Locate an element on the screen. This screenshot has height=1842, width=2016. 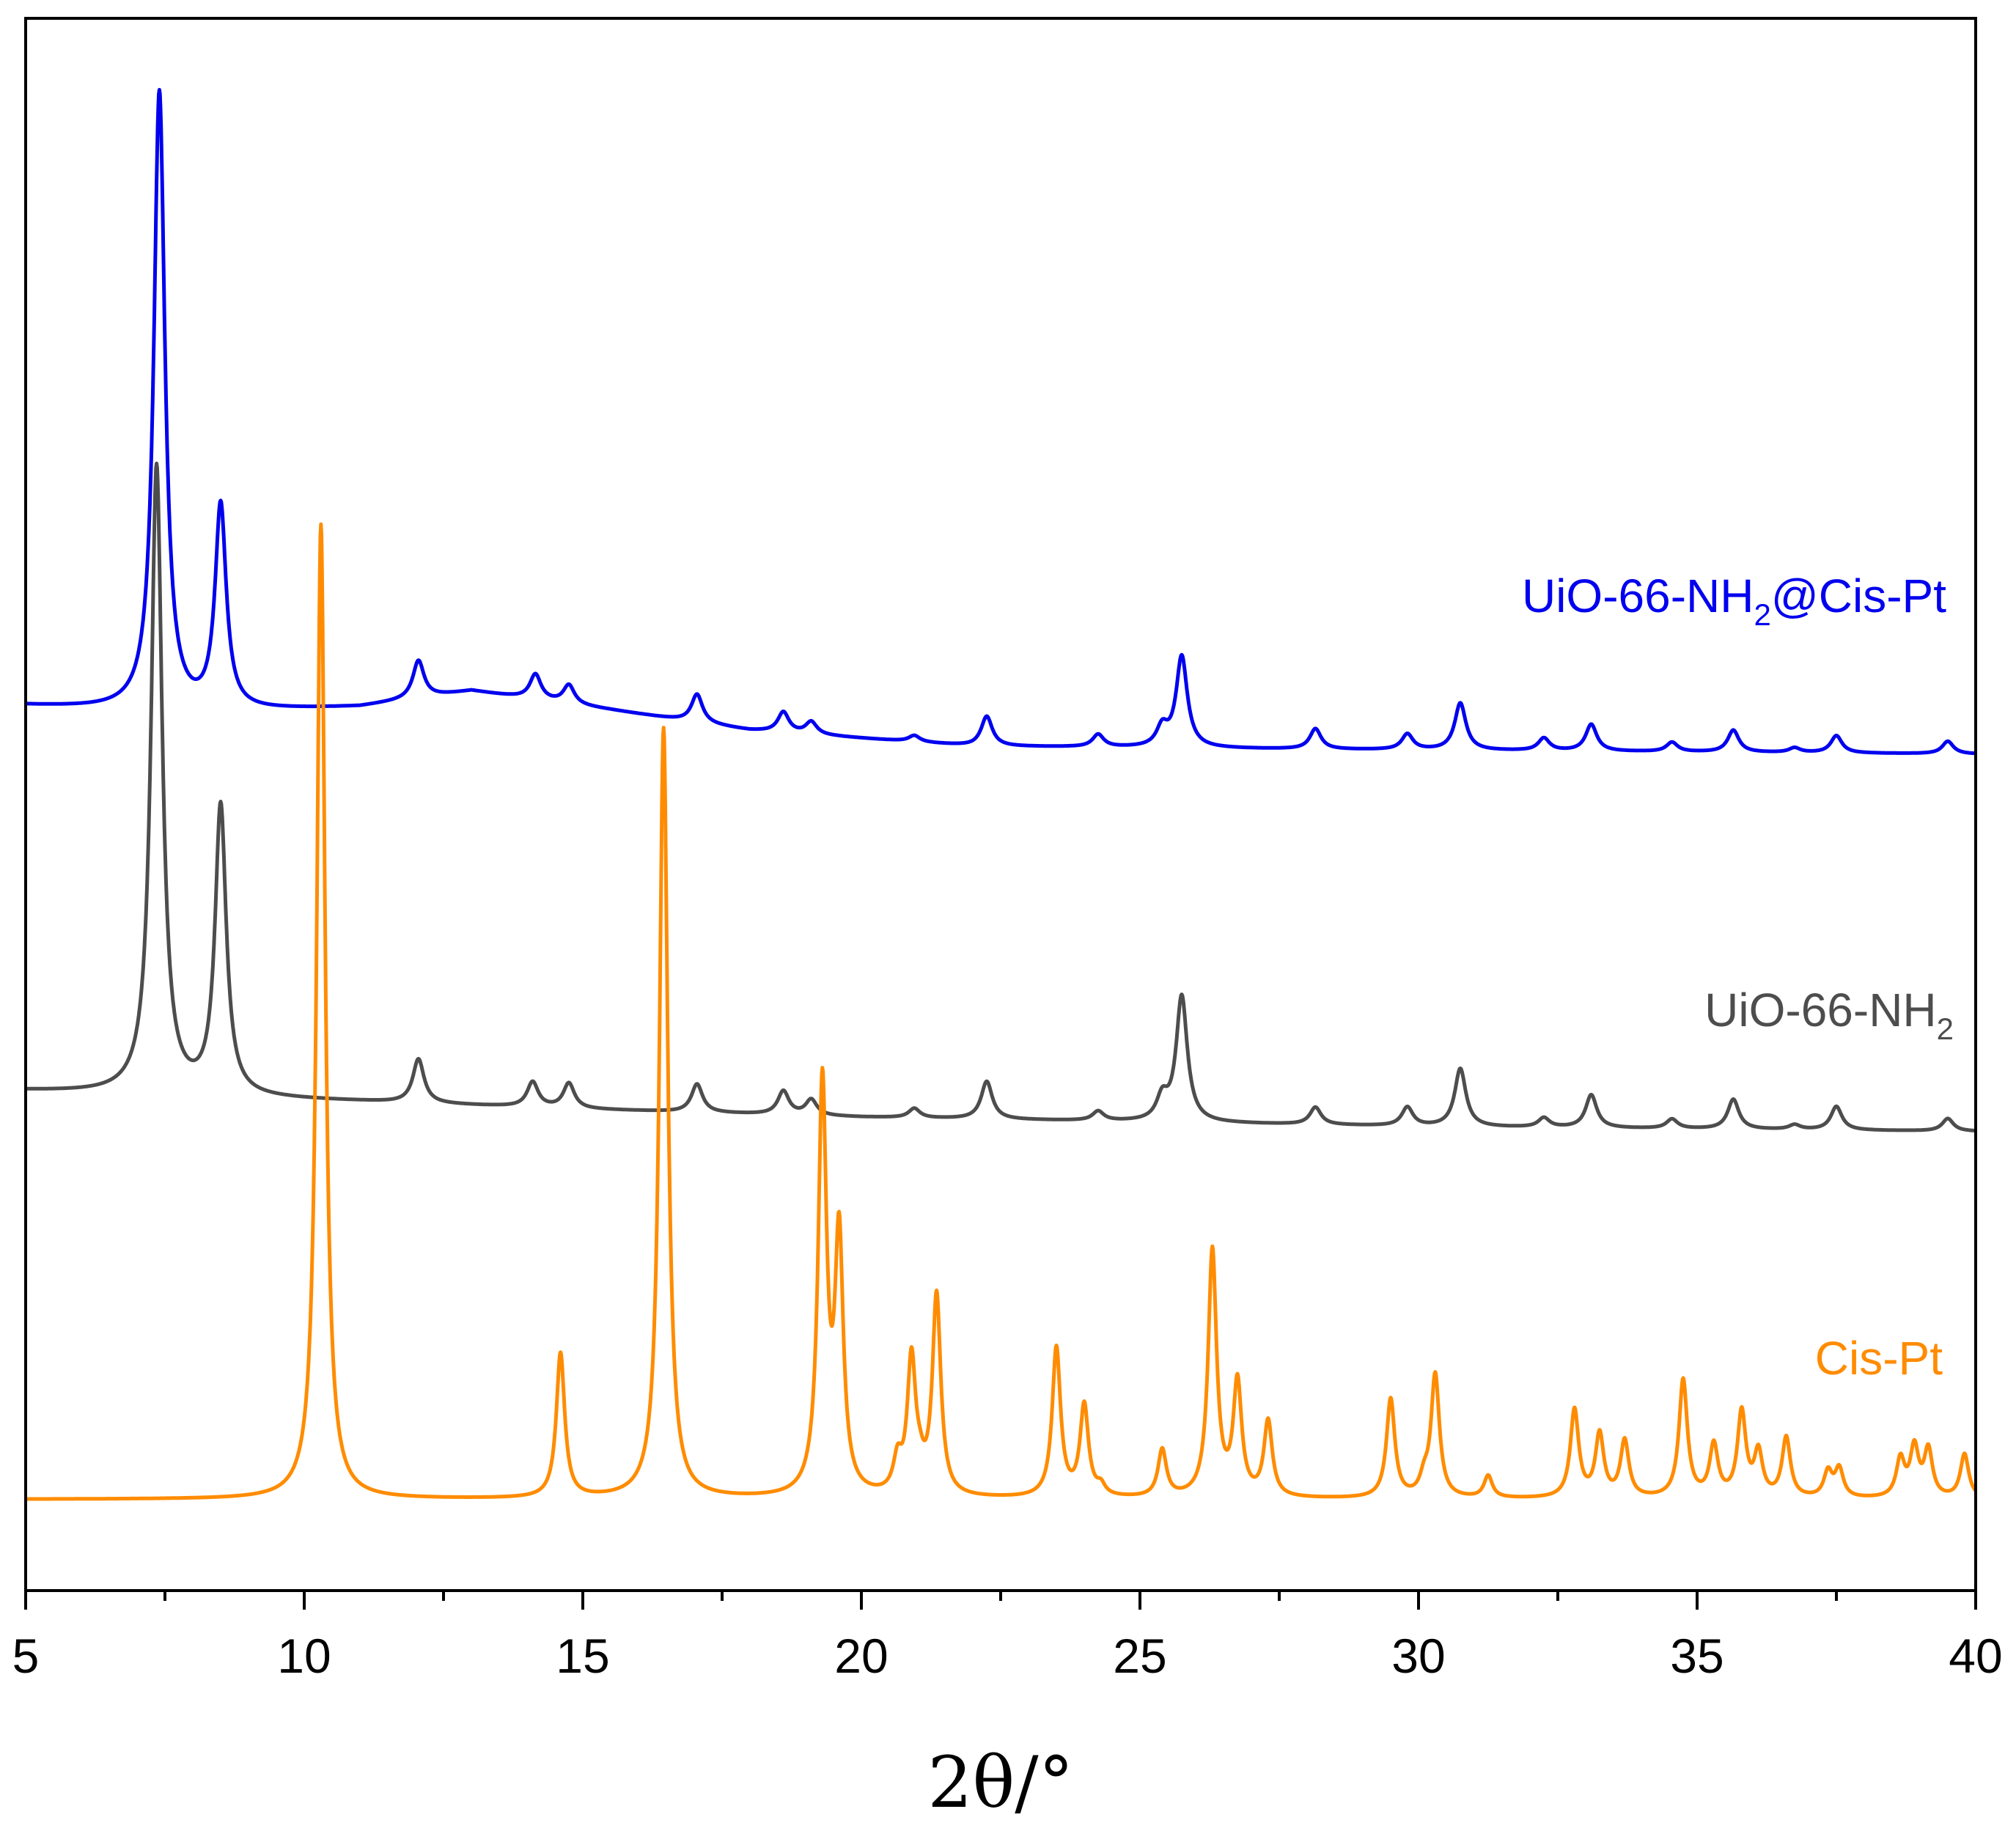
x-axis-ticks is located at coordinates (1000, 1600).